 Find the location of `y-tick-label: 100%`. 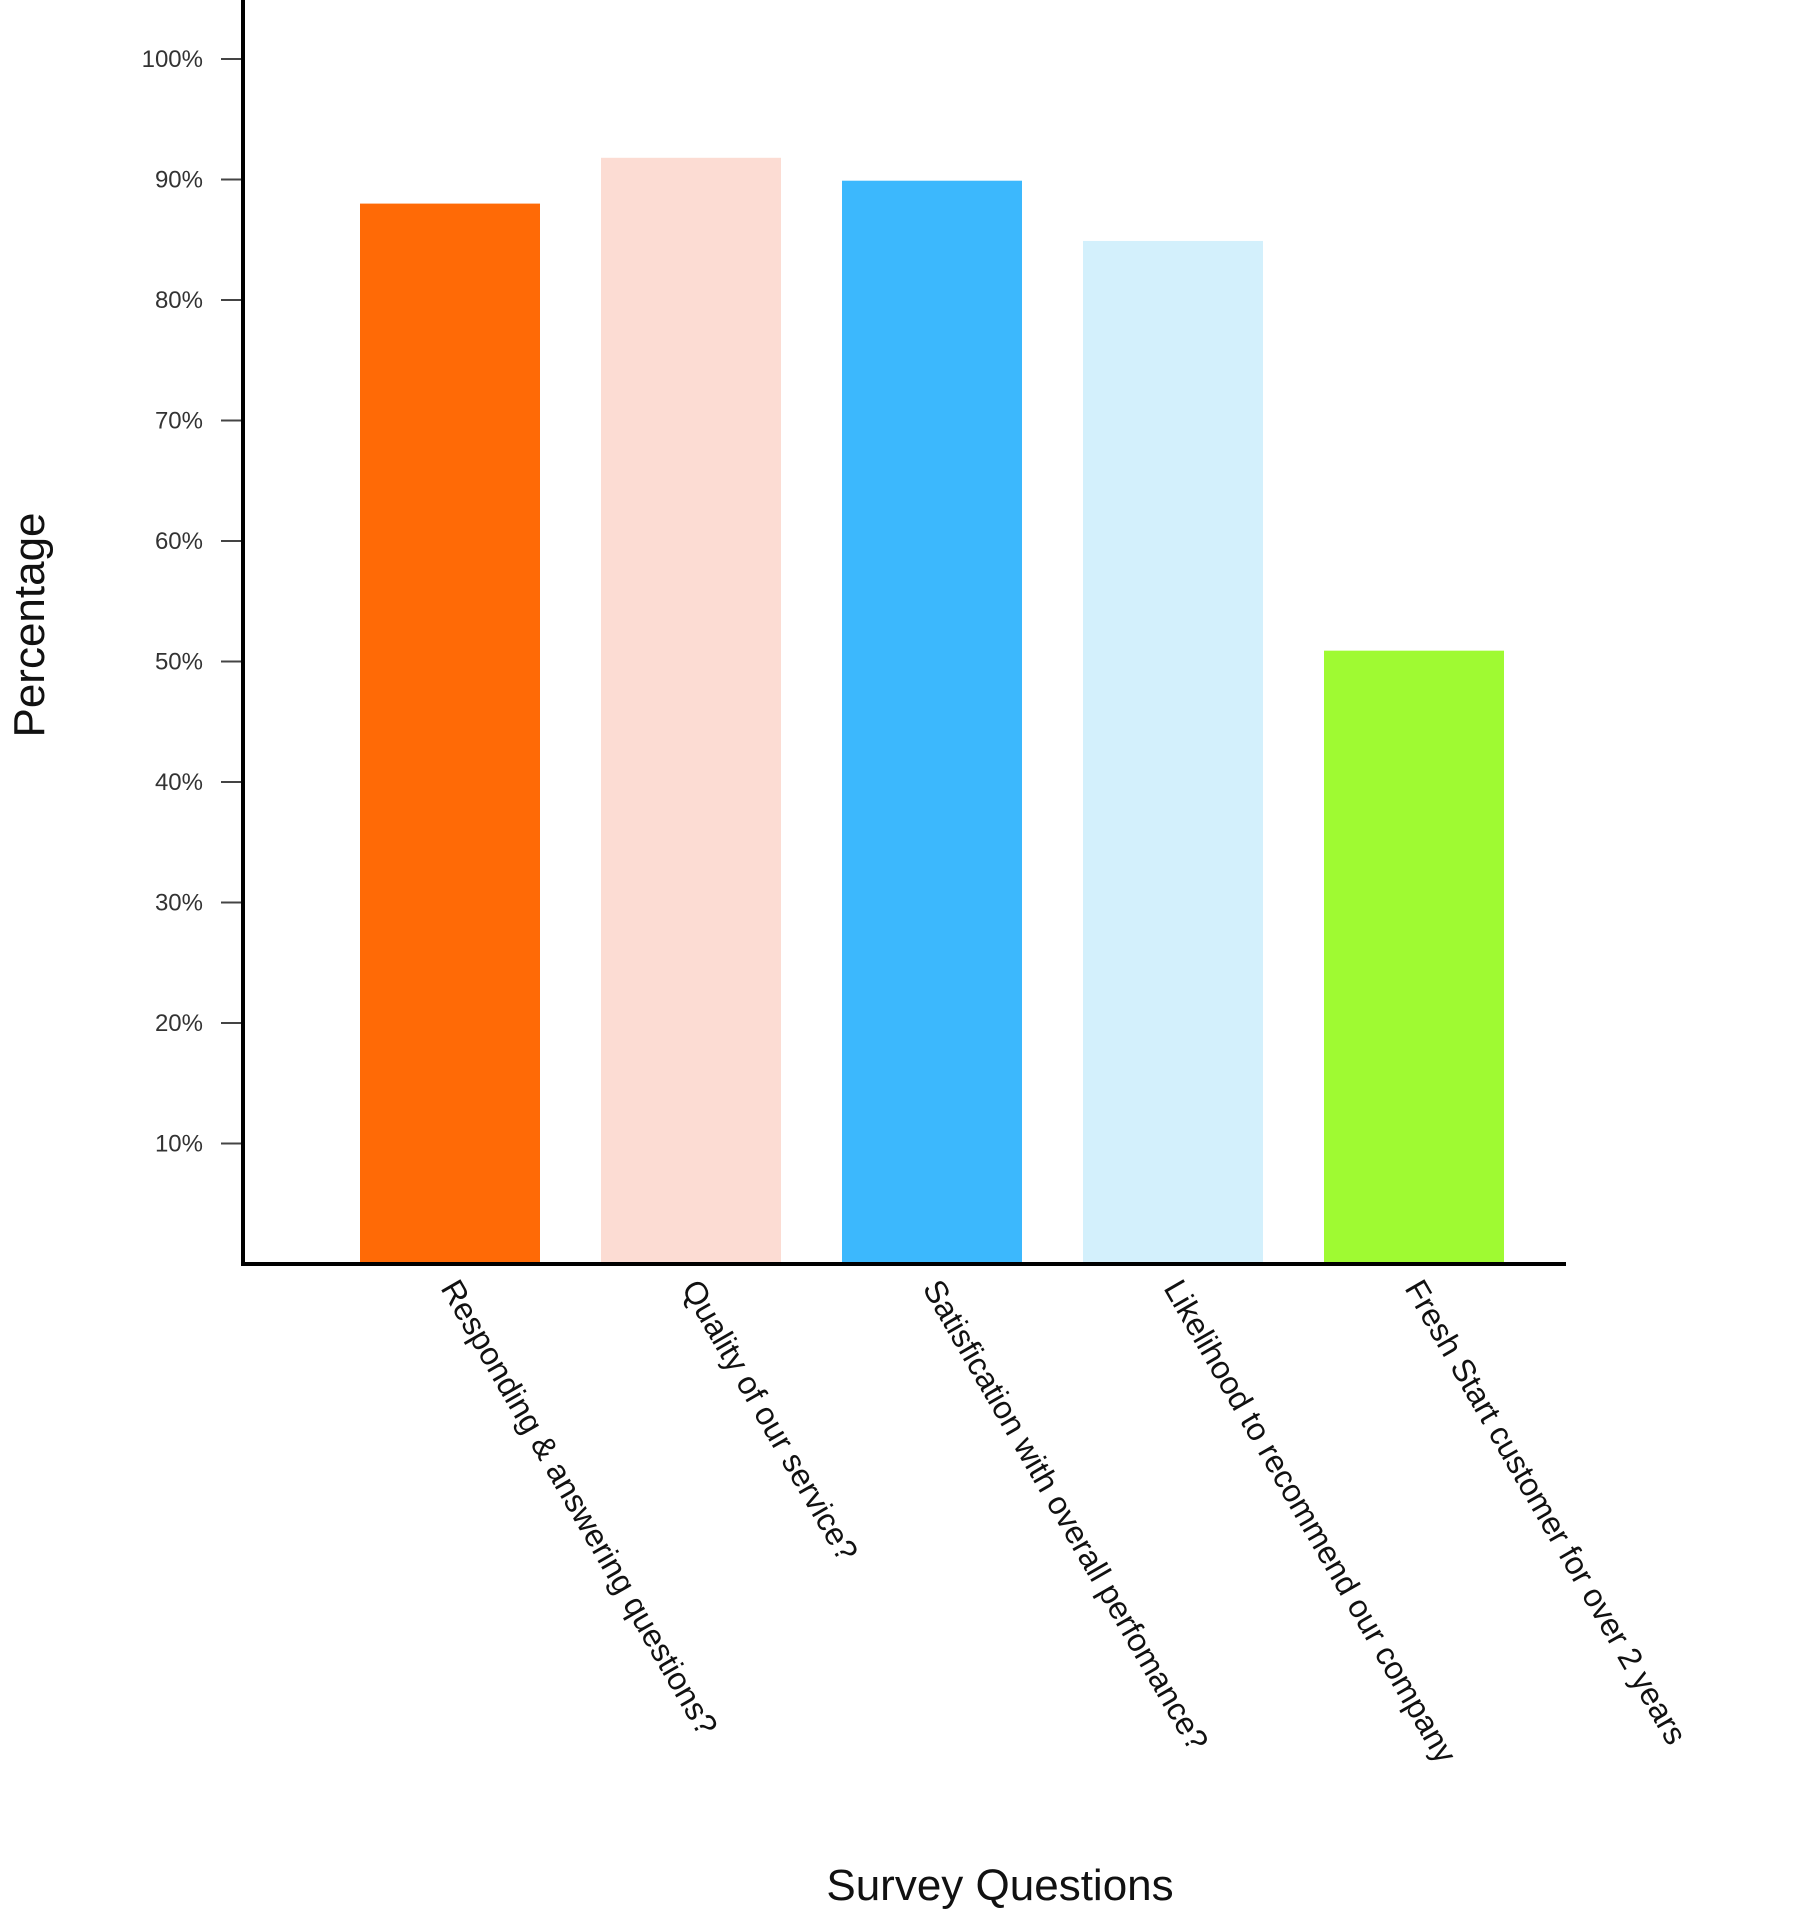

y-tick-label: 100% is located at coordinates (172, 59).